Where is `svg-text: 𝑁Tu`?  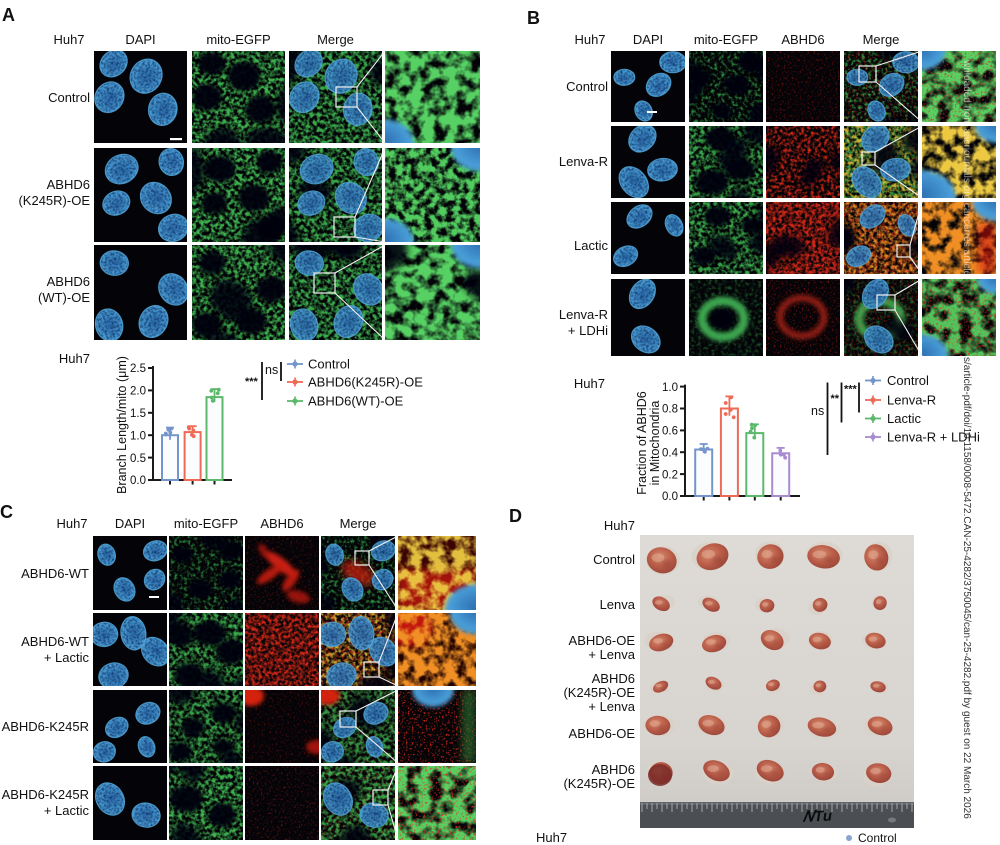 svg-text: 𝑁Tu is located at coordinates (817, 817).